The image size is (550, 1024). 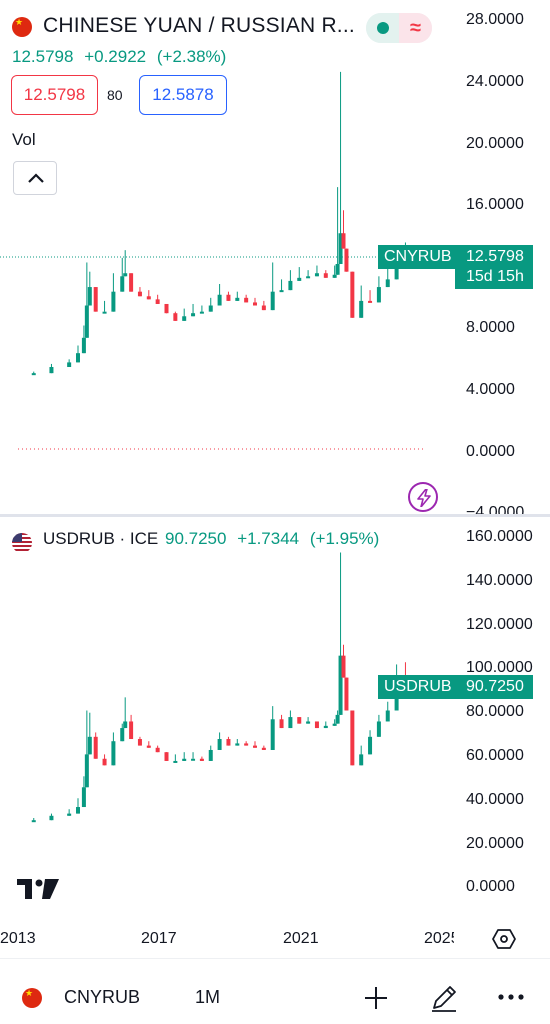 I want to click on usdrub-symbol: USDRUB, so click(x=79, y=538).